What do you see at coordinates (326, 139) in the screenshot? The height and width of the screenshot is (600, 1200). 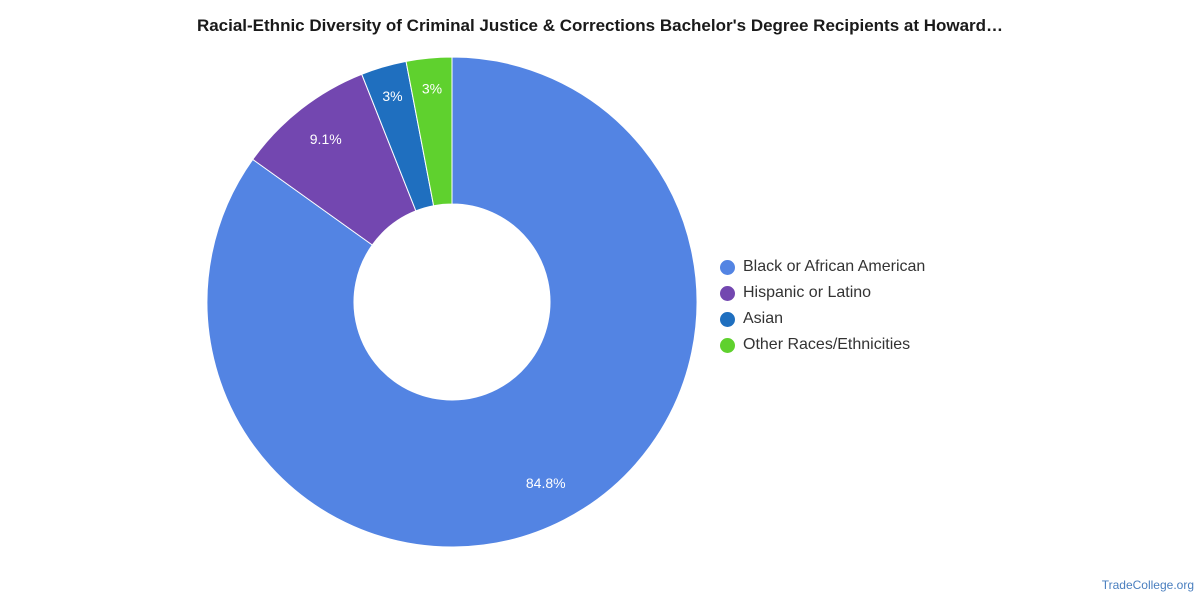 I see `data-label-hispanic-or-latino: 9.1%` at bounding box center [326, 139].